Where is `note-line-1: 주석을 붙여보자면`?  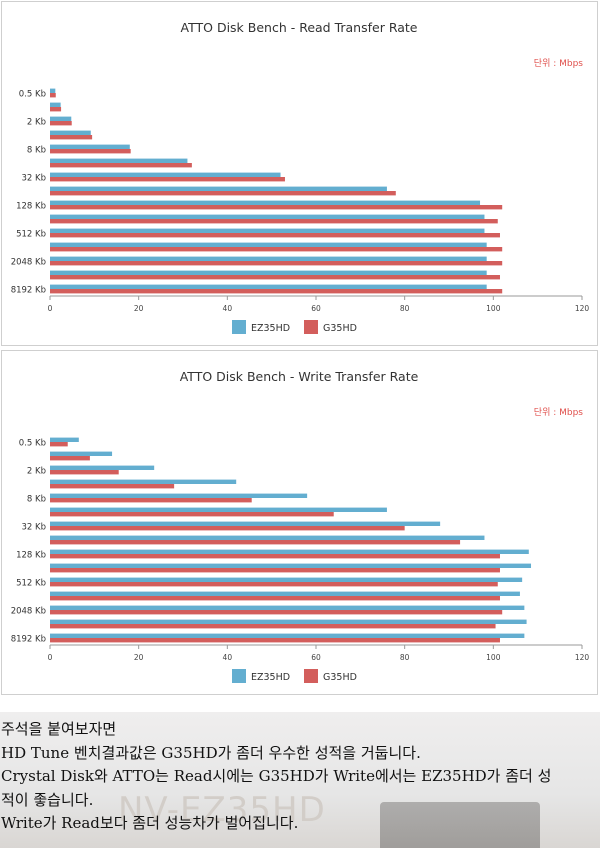
note-line-1: 주석을 붙여보자면 is located at coordinates (59, 729).